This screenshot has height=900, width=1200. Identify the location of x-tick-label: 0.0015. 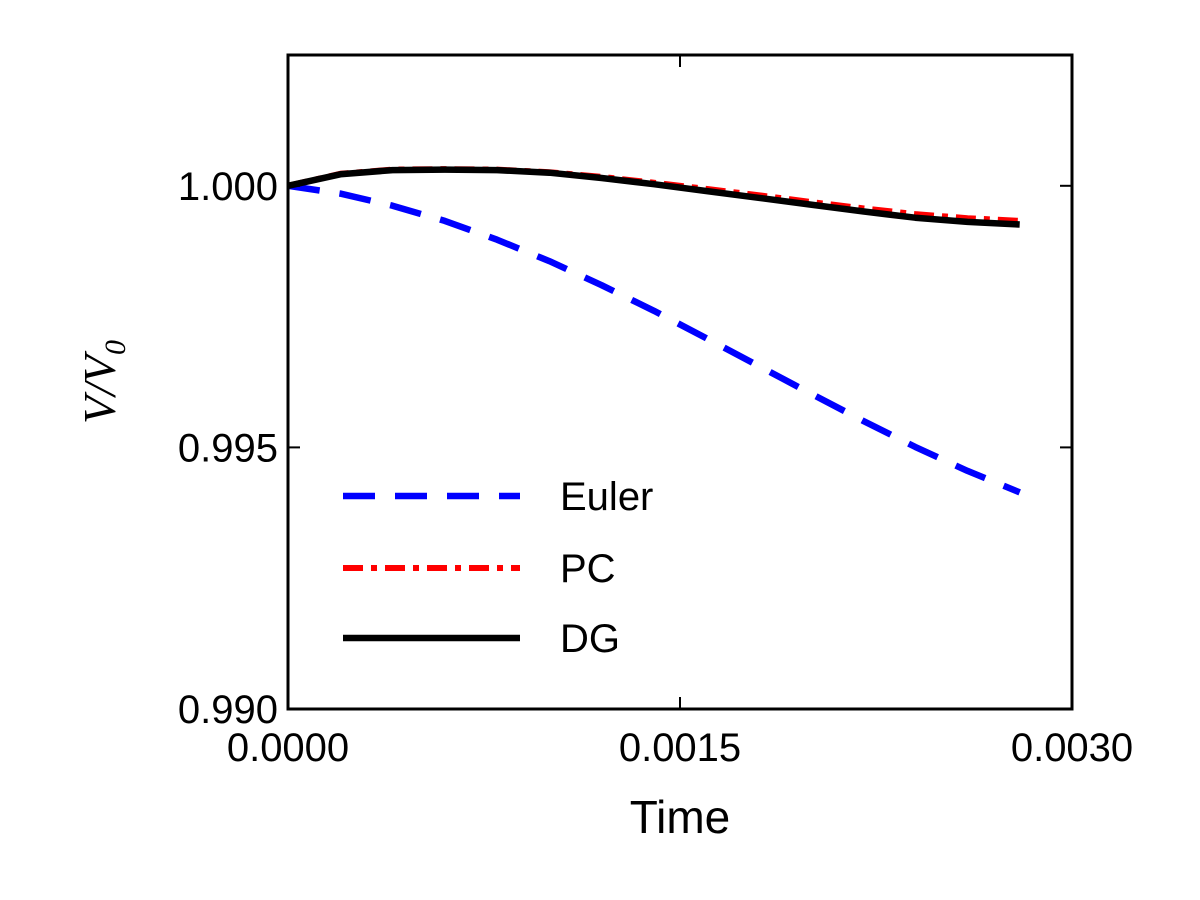
(680, 748).